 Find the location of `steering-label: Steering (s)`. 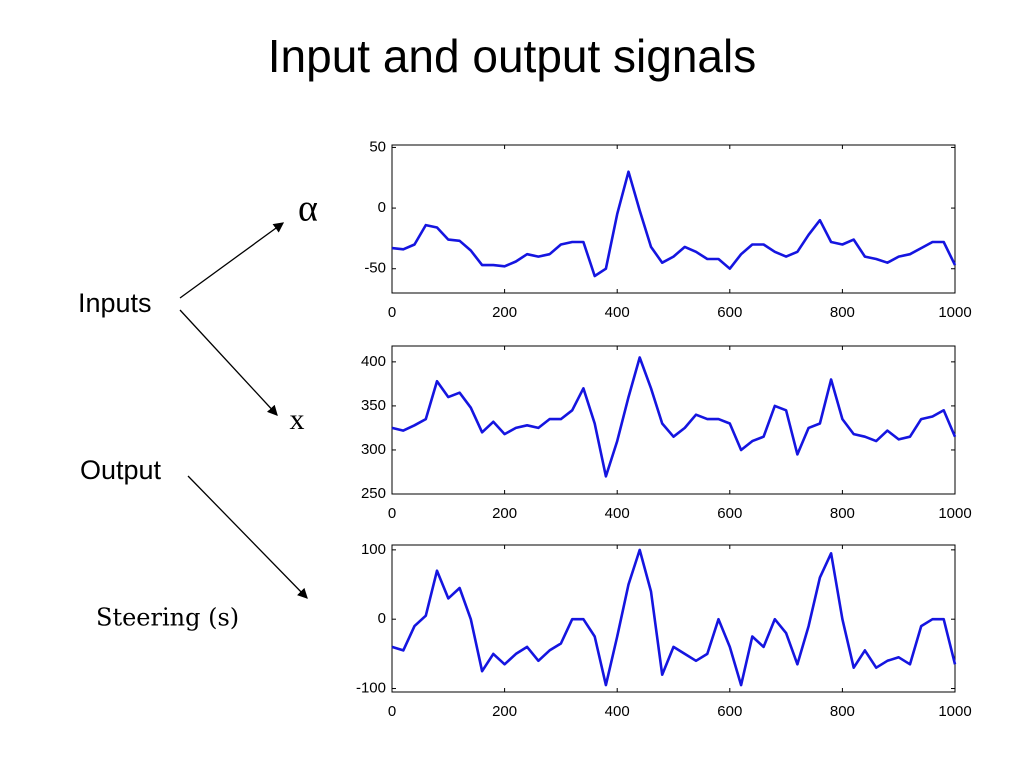

steering-label: Steering (s) is located at coordinates (167, 618).